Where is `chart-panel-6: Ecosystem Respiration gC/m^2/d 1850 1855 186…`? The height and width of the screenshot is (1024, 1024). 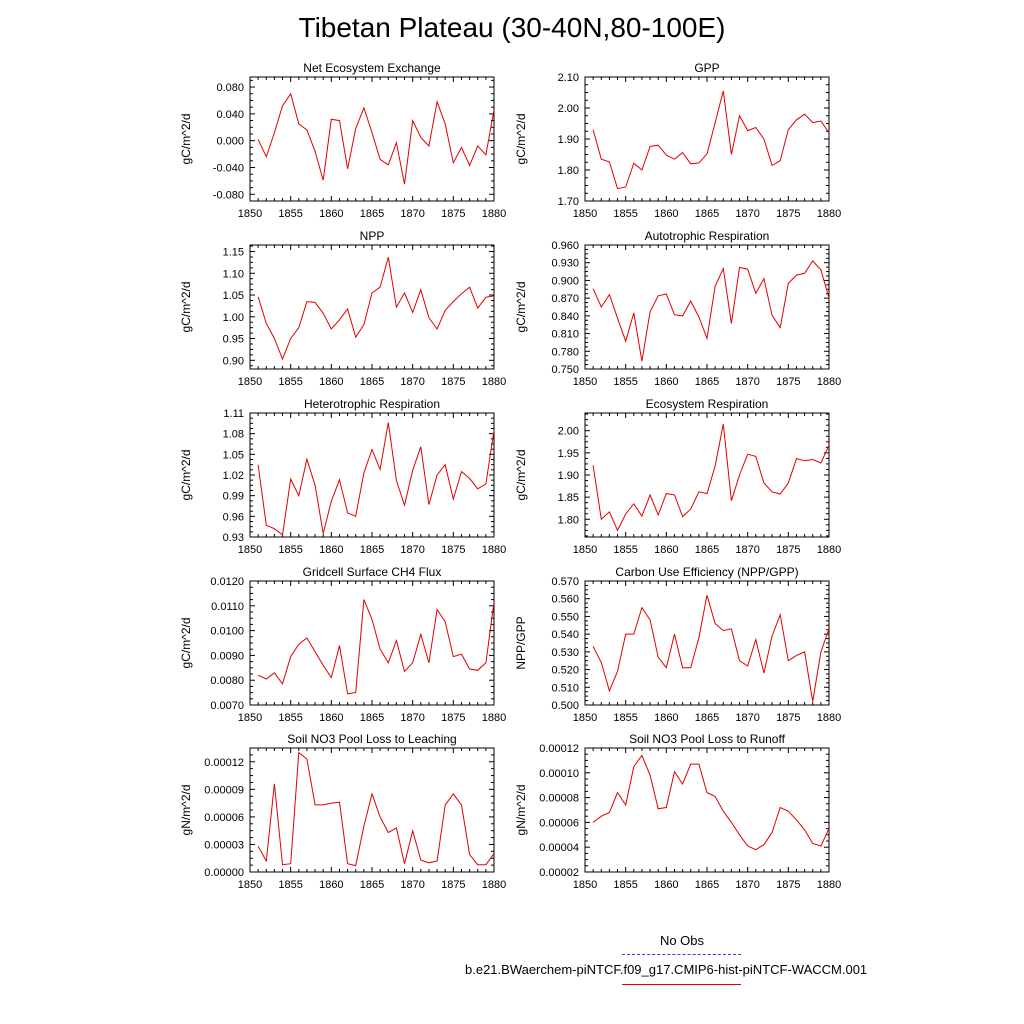 chart-panel-6: Ecosystem Respiration gC/m^2/d 1850 1855 186… is located at coordinates (677, 476).